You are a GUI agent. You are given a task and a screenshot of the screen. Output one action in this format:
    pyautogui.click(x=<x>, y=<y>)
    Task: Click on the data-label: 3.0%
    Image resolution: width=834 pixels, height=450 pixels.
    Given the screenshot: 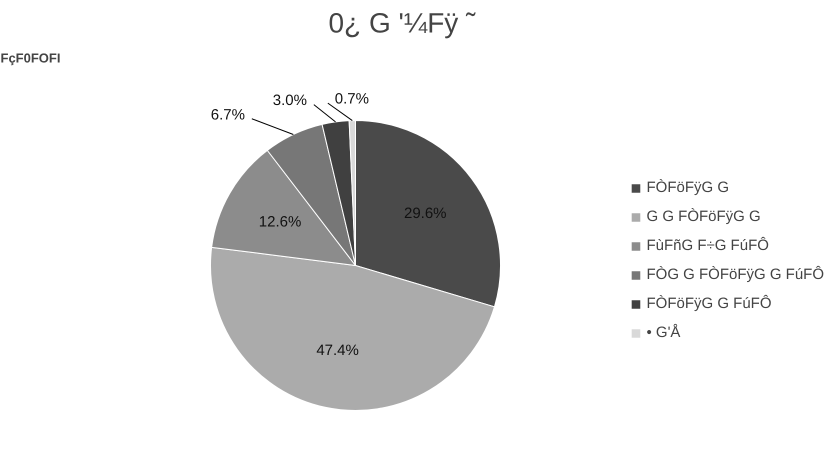 What is the action you would take?
    pyautogui.click(x=289, y=101)
    